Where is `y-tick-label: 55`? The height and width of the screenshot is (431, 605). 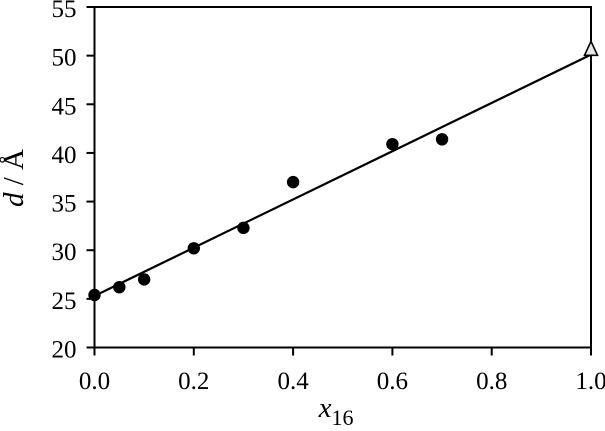 y-tick-label: 55 is located at coordinates (64, 11).